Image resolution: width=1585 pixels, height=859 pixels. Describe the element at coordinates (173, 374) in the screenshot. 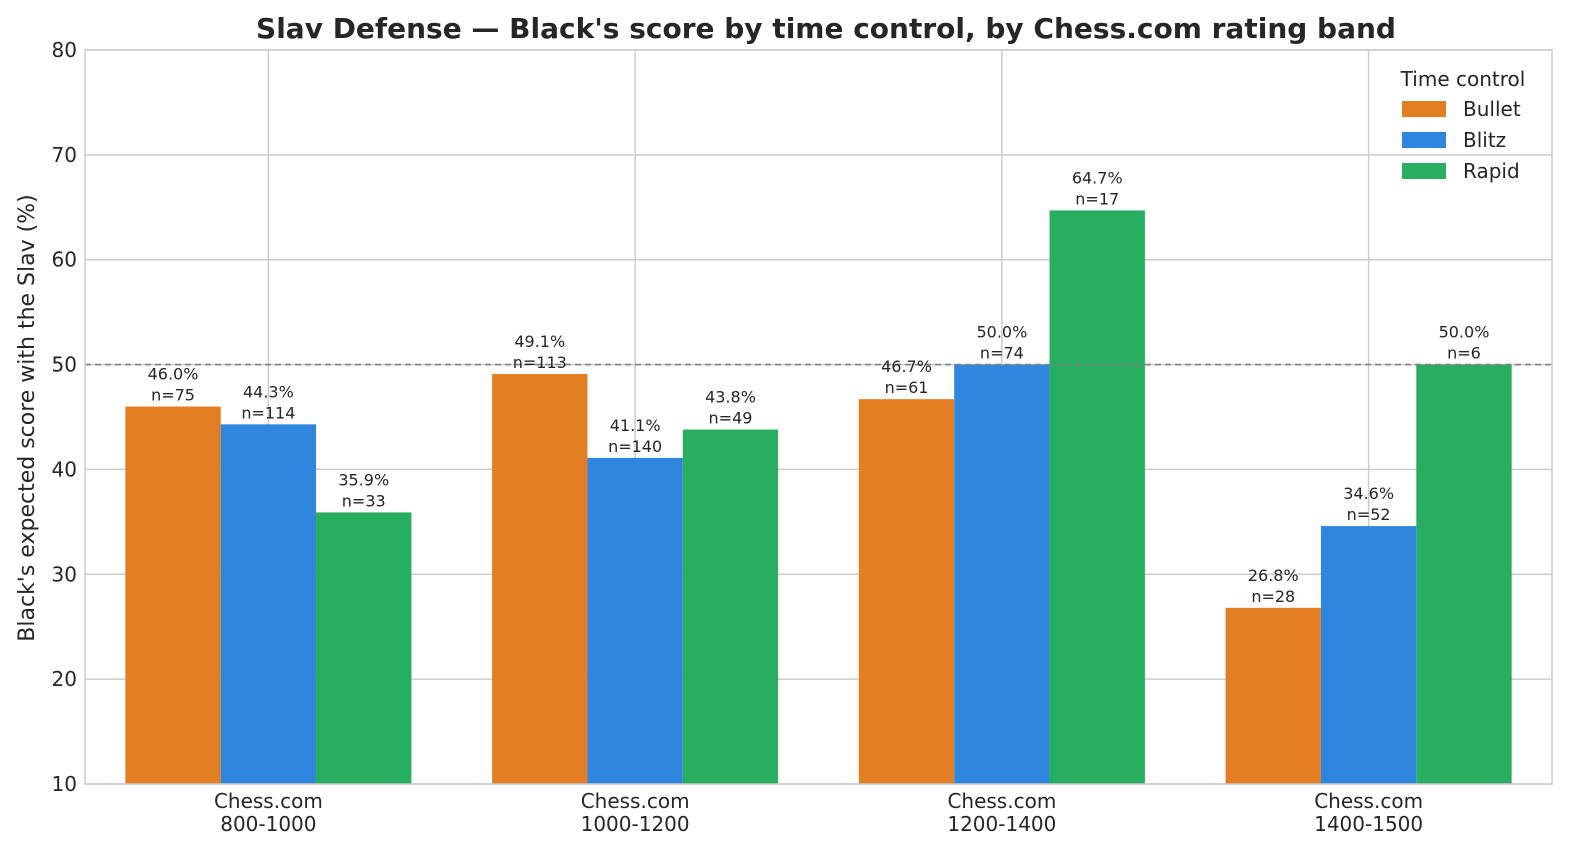

I see `data-label-pct: 46.0%` at that location.